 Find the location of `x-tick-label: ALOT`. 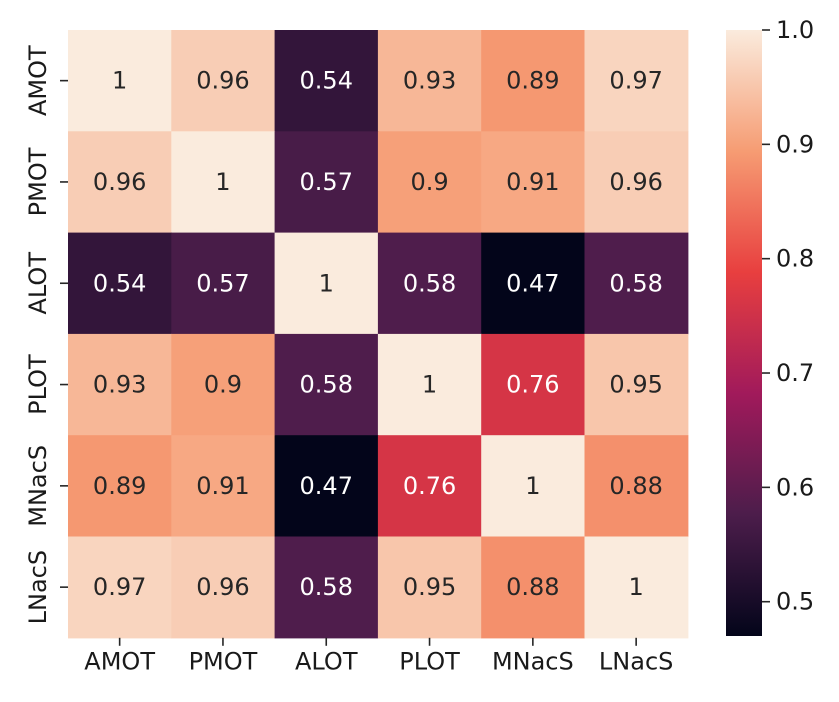

x-tick-label: ALOT is located at coordinates (326, 661).